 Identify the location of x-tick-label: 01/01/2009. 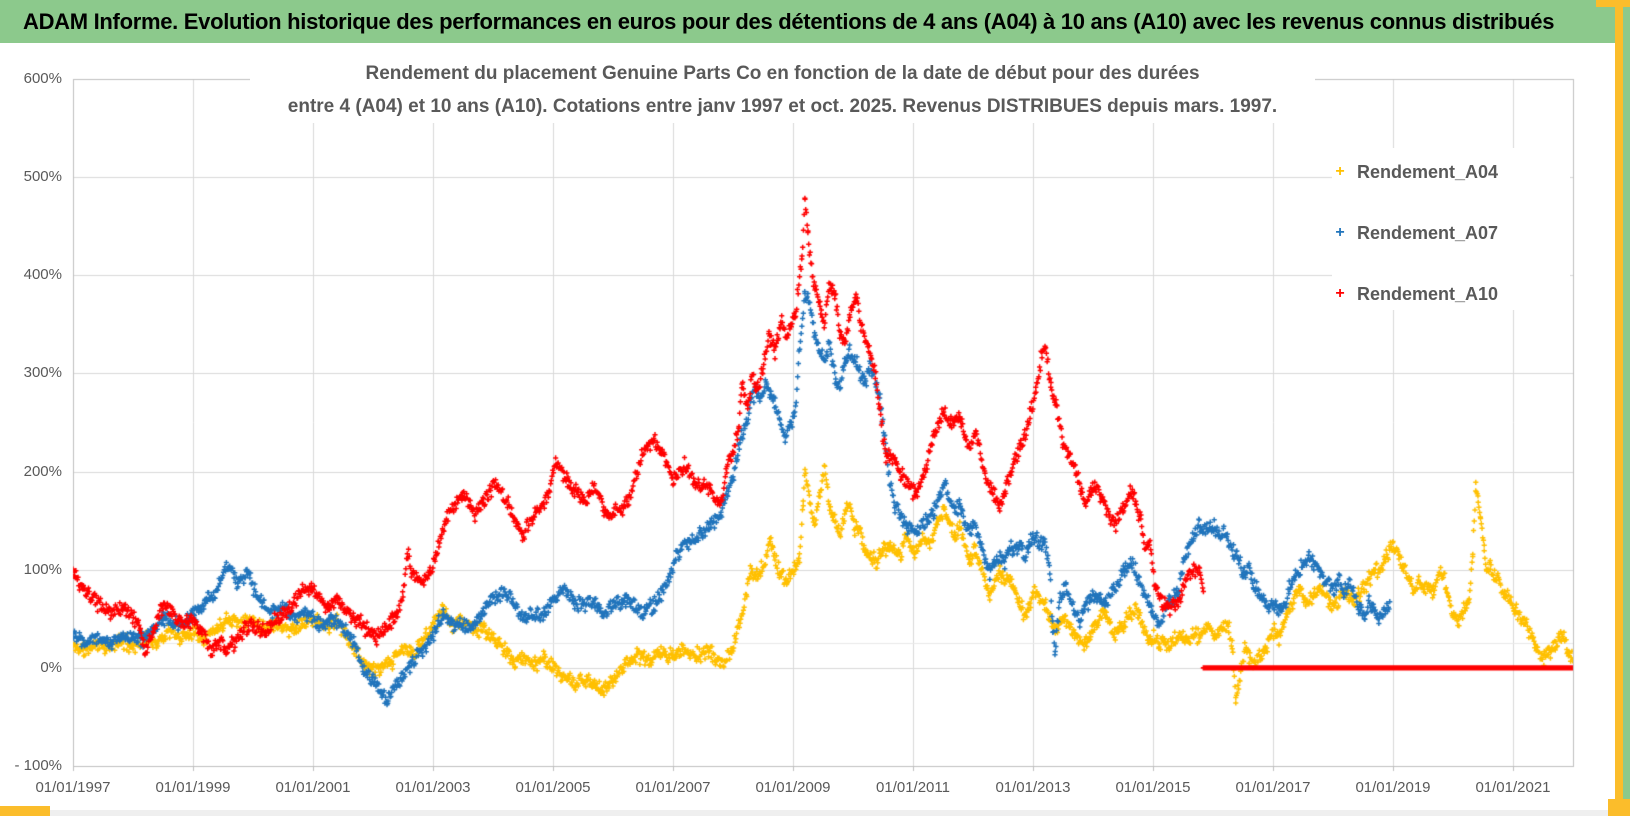
(793, 787).